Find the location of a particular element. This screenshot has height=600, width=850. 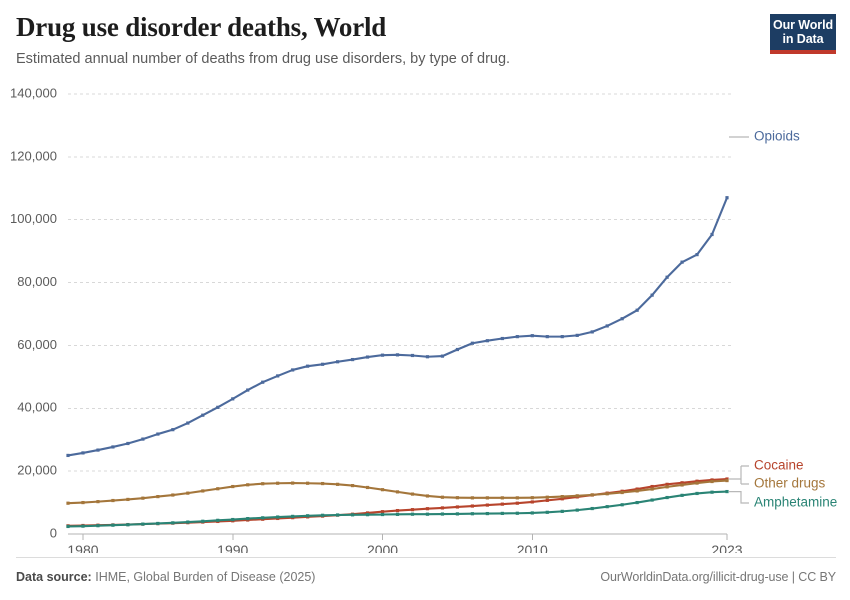

y-axis-tick-label: 20,000 is located at coordinates (37, 470).